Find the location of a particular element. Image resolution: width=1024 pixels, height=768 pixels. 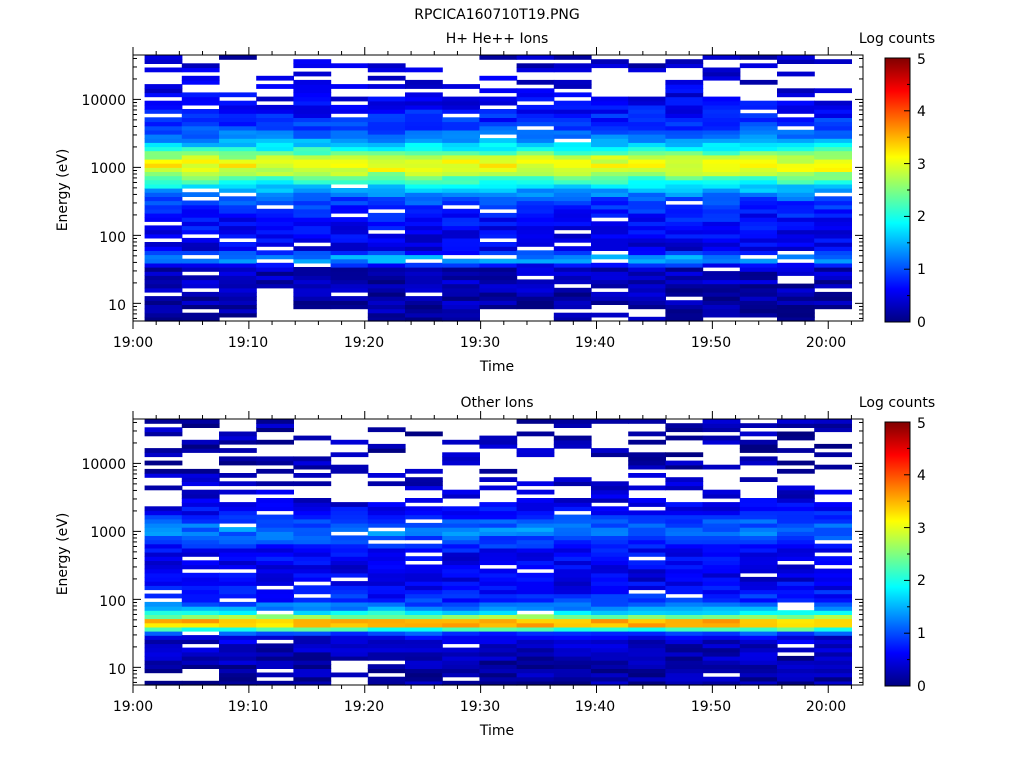

colorbar-tick-label: 3 is located at coordinates (921, 529).